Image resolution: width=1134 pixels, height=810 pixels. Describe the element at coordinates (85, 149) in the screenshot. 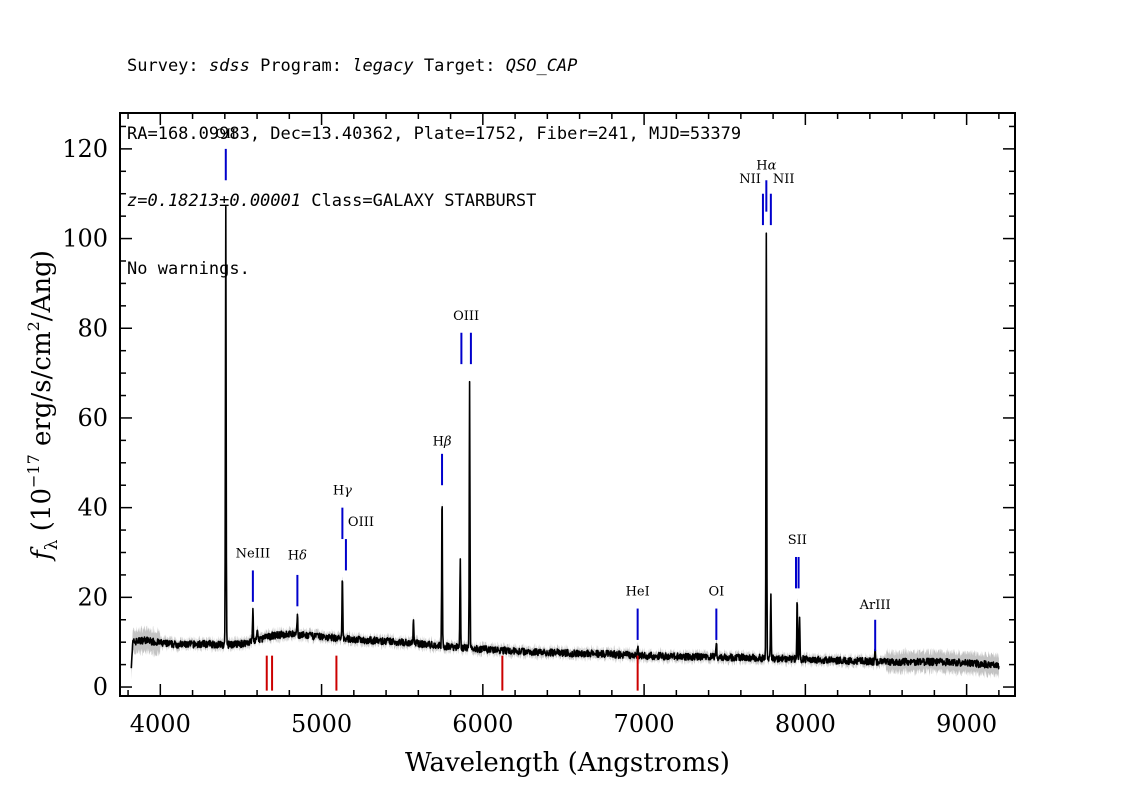

I see `y-tick-label-120: 120` at that location.